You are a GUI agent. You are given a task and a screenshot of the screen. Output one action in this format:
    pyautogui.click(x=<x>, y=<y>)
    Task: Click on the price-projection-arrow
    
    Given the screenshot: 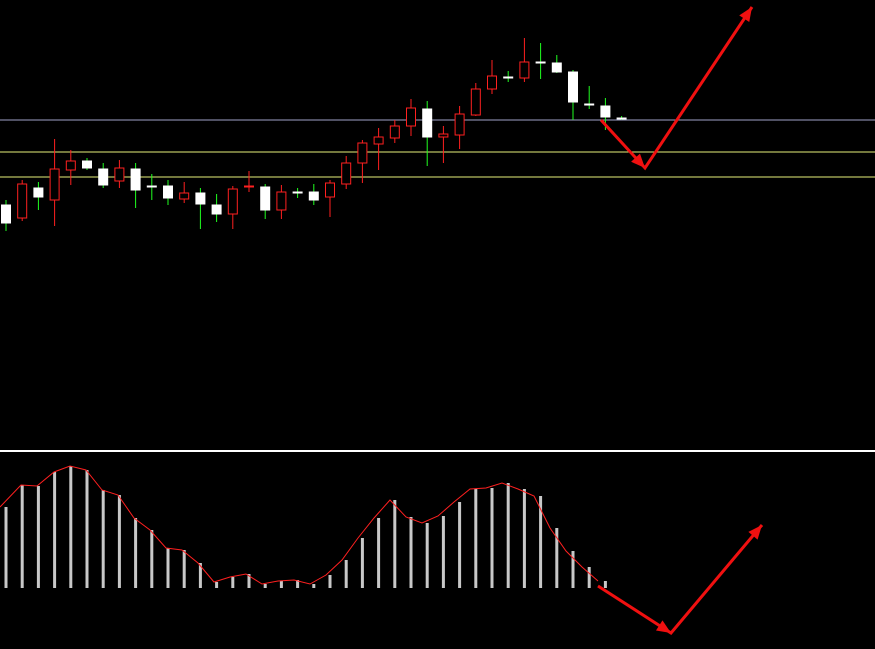 What is the action you would take?
    pyautogui.click(x=676, y=88)
    